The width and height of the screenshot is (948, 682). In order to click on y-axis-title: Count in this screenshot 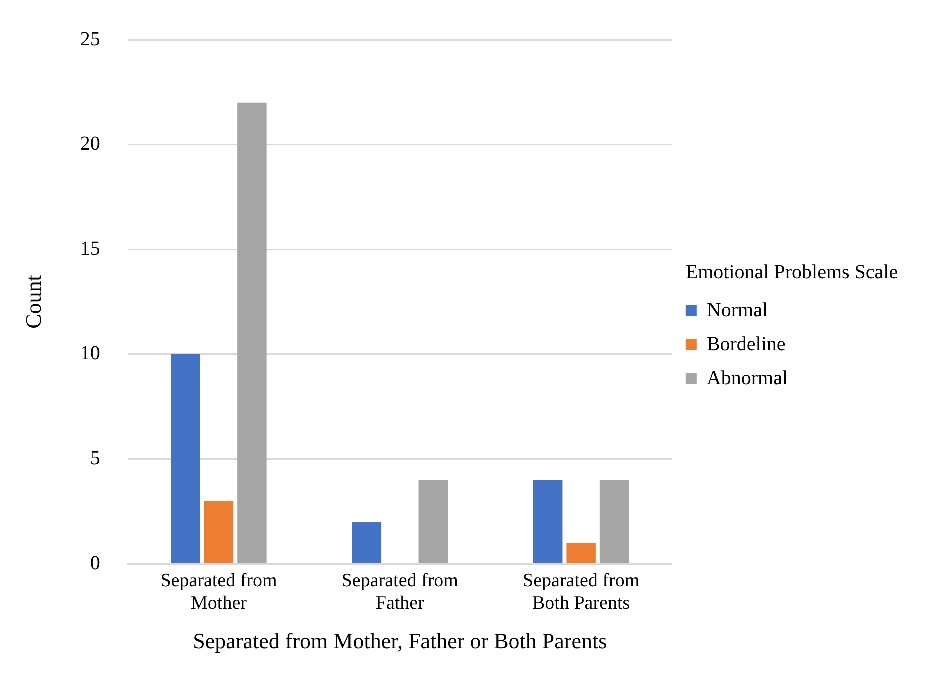, I will do `click(33, 302)`.